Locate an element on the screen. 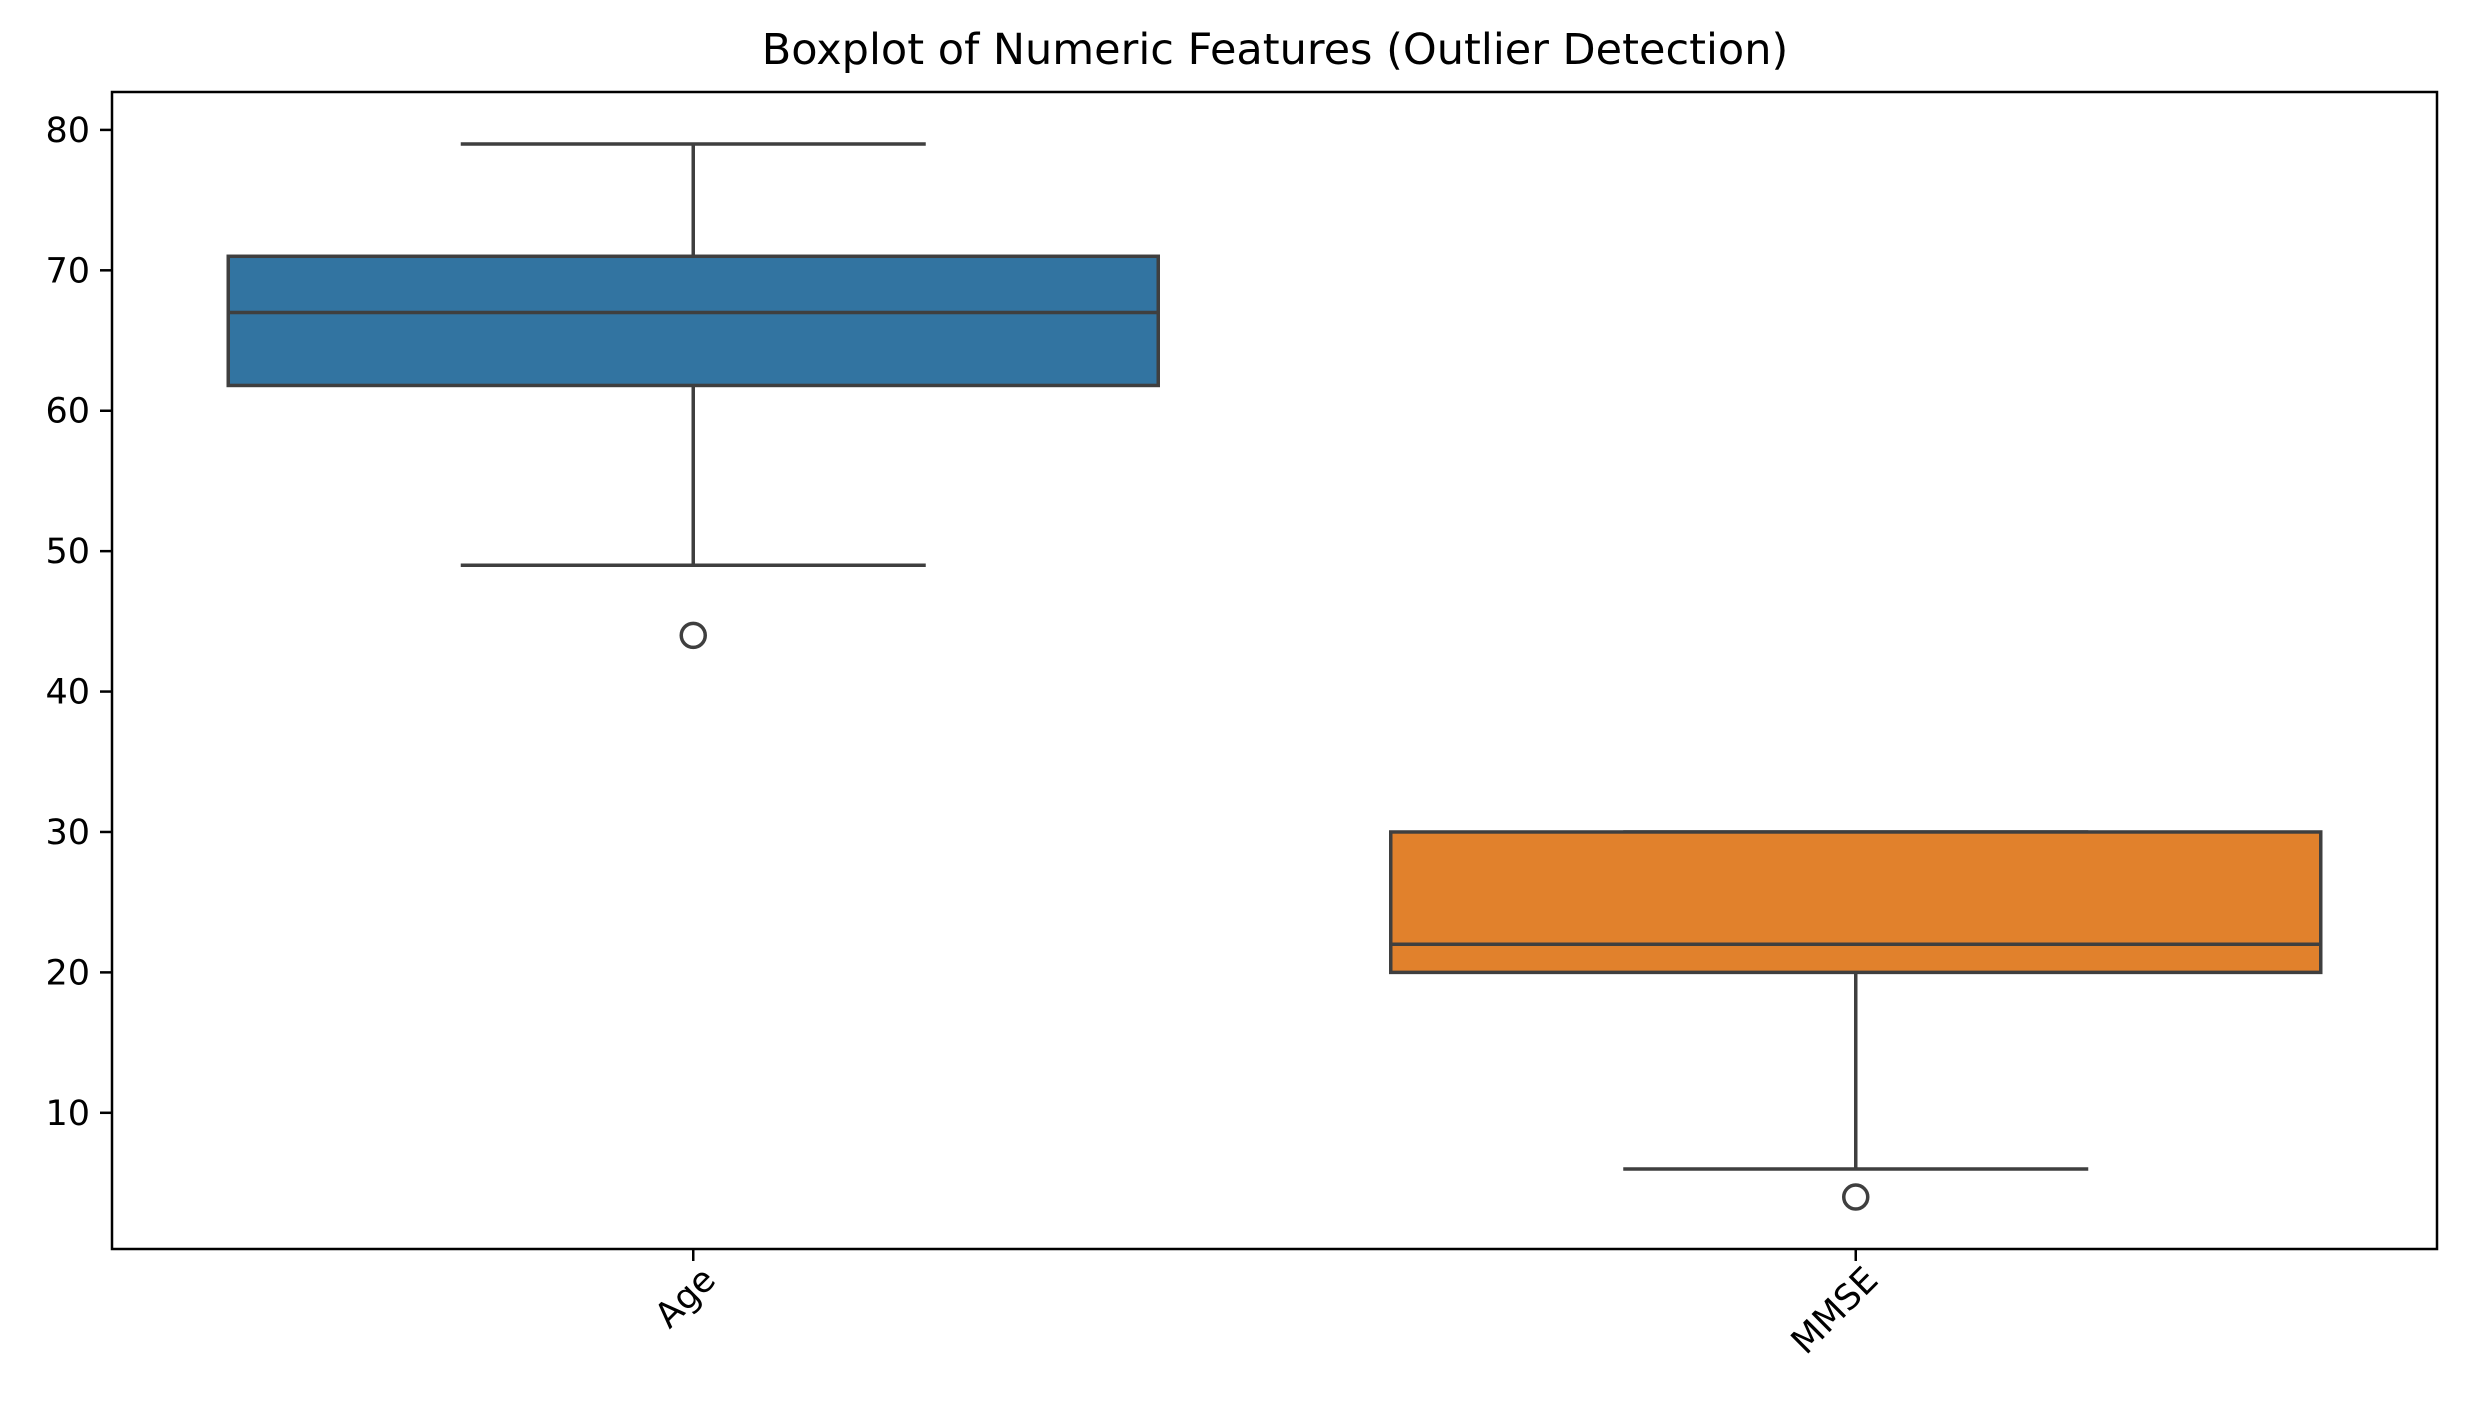 This screenshot has width=2467, height=1425. age-box is located at coordinates (693, 321).